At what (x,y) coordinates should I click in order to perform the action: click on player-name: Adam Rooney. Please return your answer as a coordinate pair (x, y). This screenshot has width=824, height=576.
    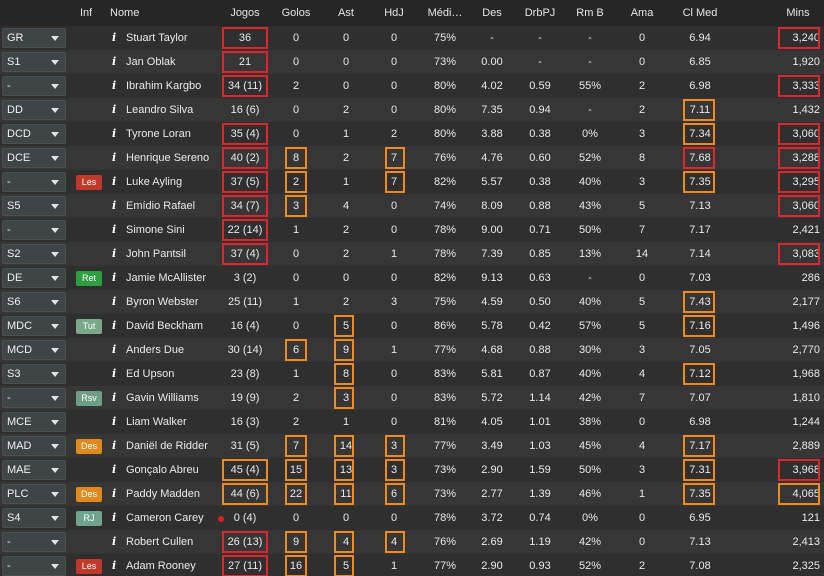
    Looking at the image, I should click on (161, 566).